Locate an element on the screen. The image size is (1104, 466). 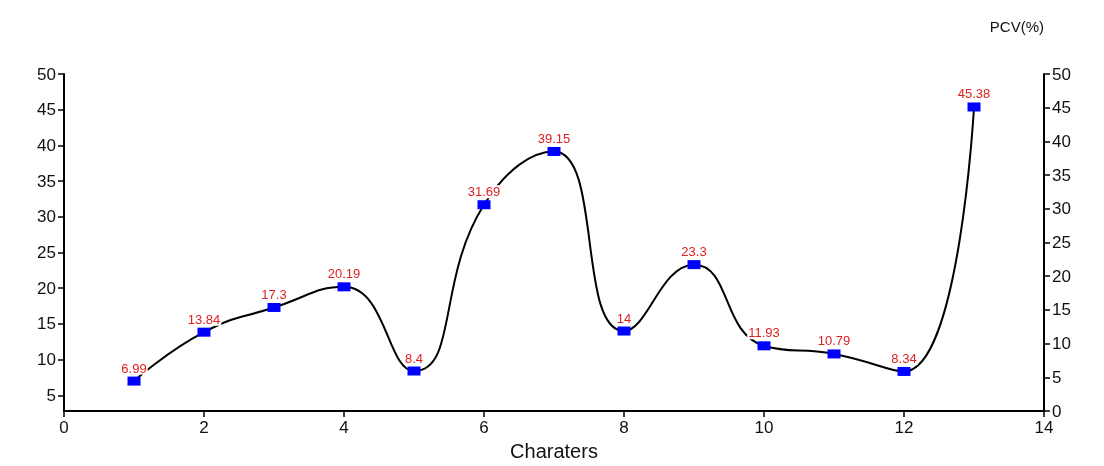
data-label: 8.4 is located at coordinates (414, 358).